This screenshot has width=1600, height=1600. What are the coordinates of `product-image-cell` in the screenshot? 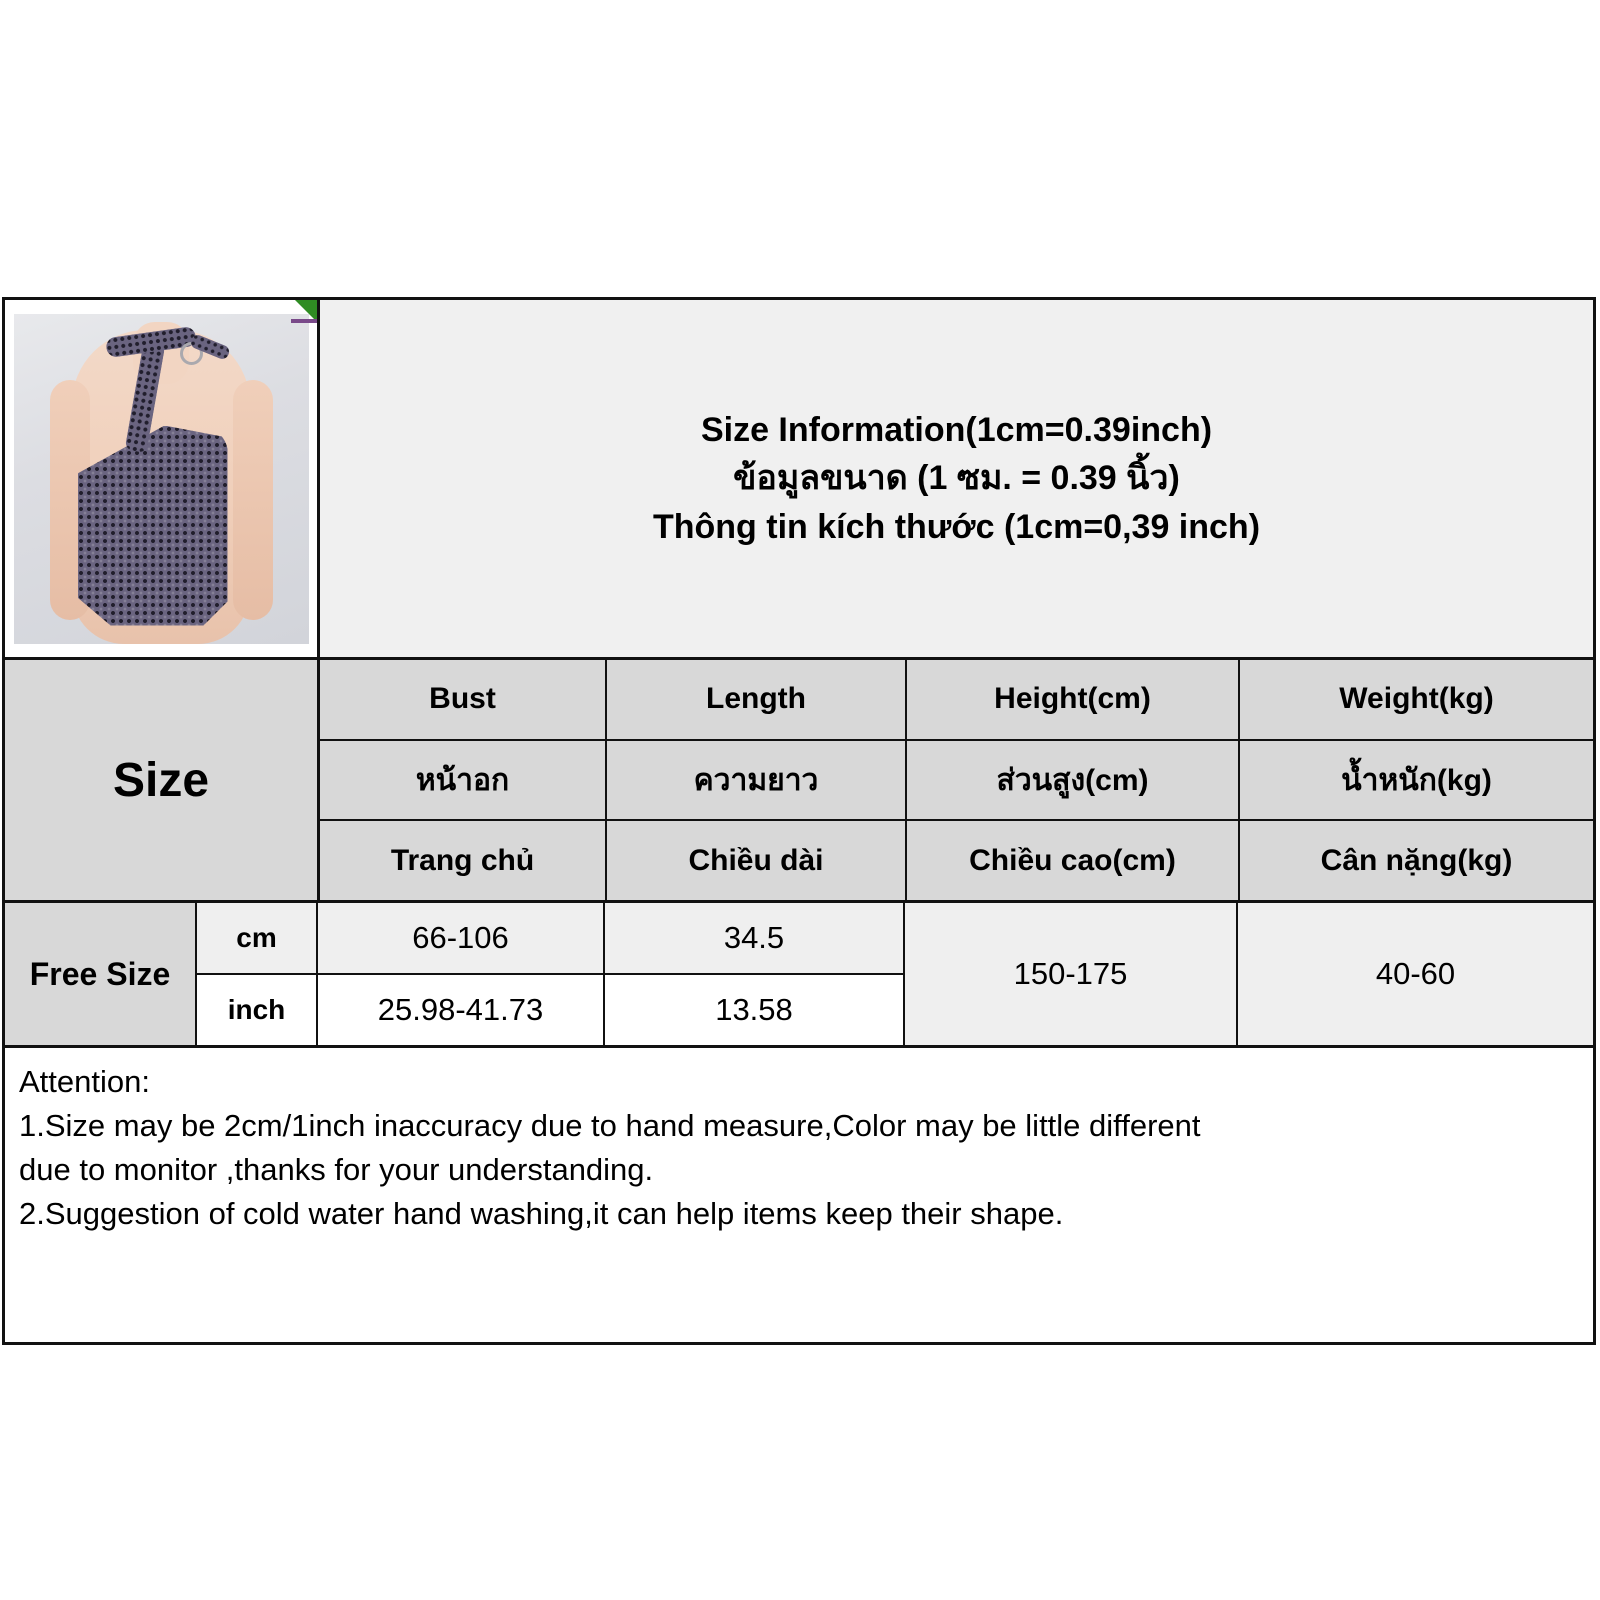 It's located at (162, 478).